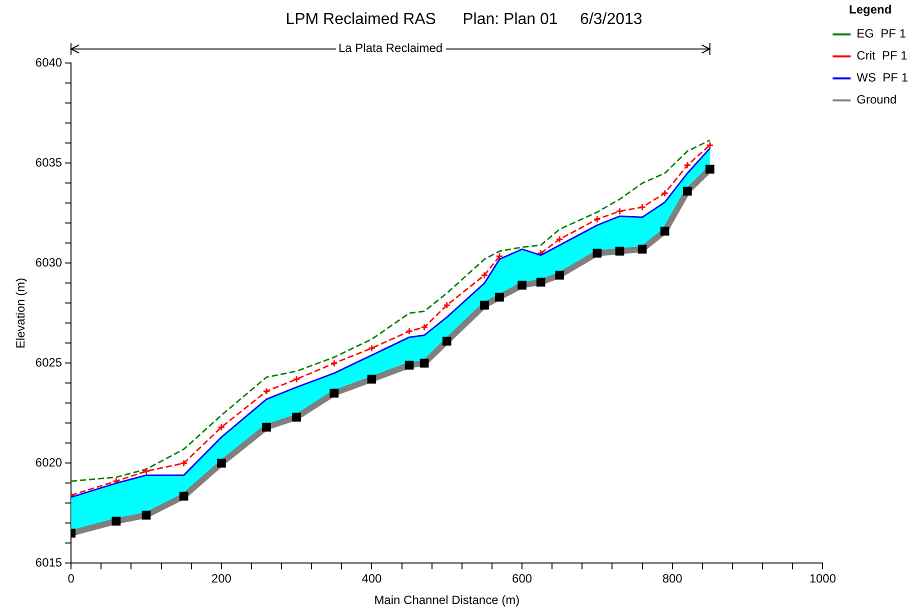  What do you see at coordinates (48, 63) in the screenshot?
I see `y-tick-label: 6040` at bounding box center [48, 63].